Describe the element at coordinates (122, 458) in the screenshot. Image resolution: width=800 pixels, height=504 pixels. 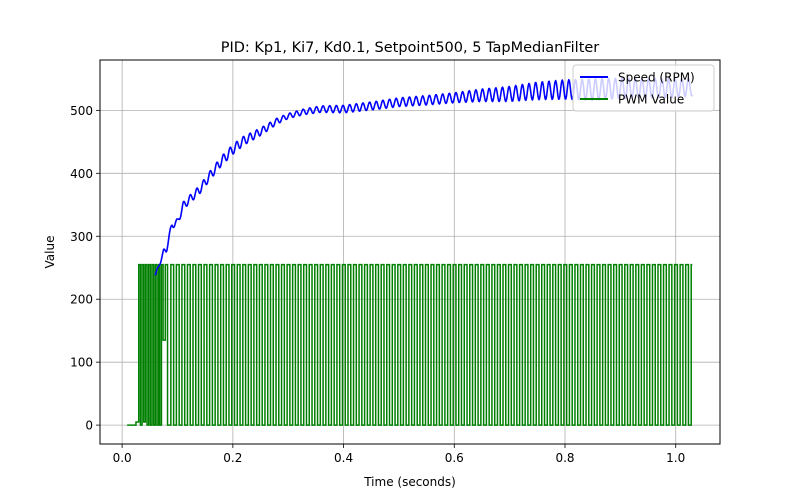
I see `x-tick-label: 0.0` at that location.